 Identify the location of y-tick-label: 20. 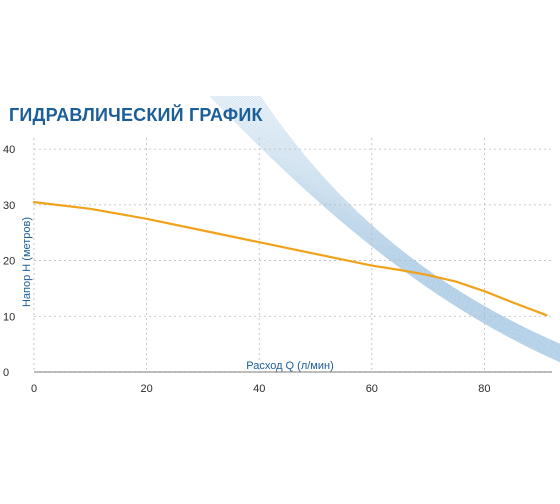
(9, 262).